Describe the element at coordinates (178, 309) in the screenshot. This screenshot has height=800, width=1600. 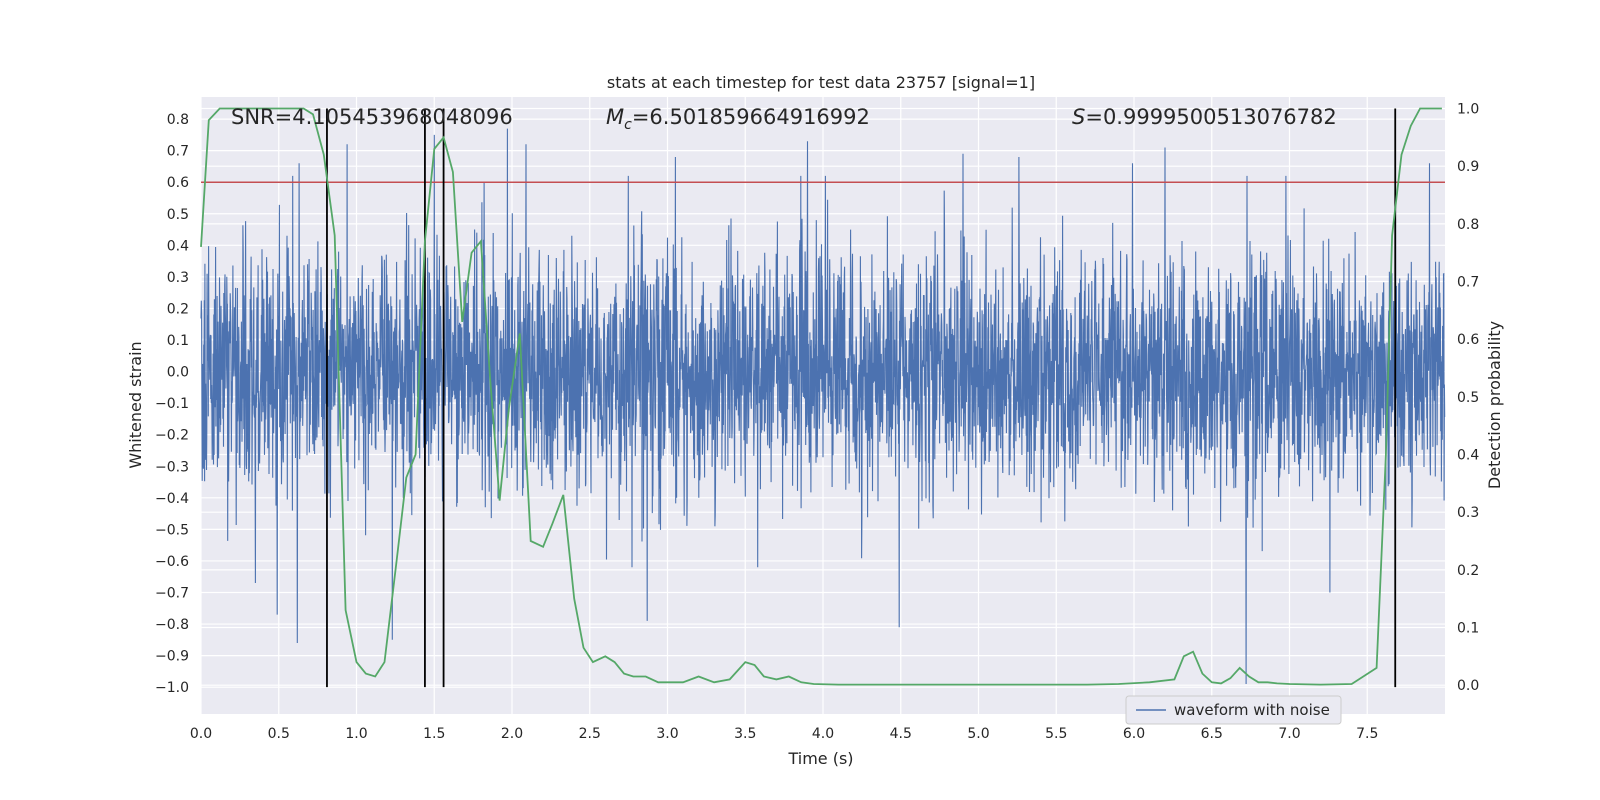
I see `y-tick-label: 0.2` at that location.